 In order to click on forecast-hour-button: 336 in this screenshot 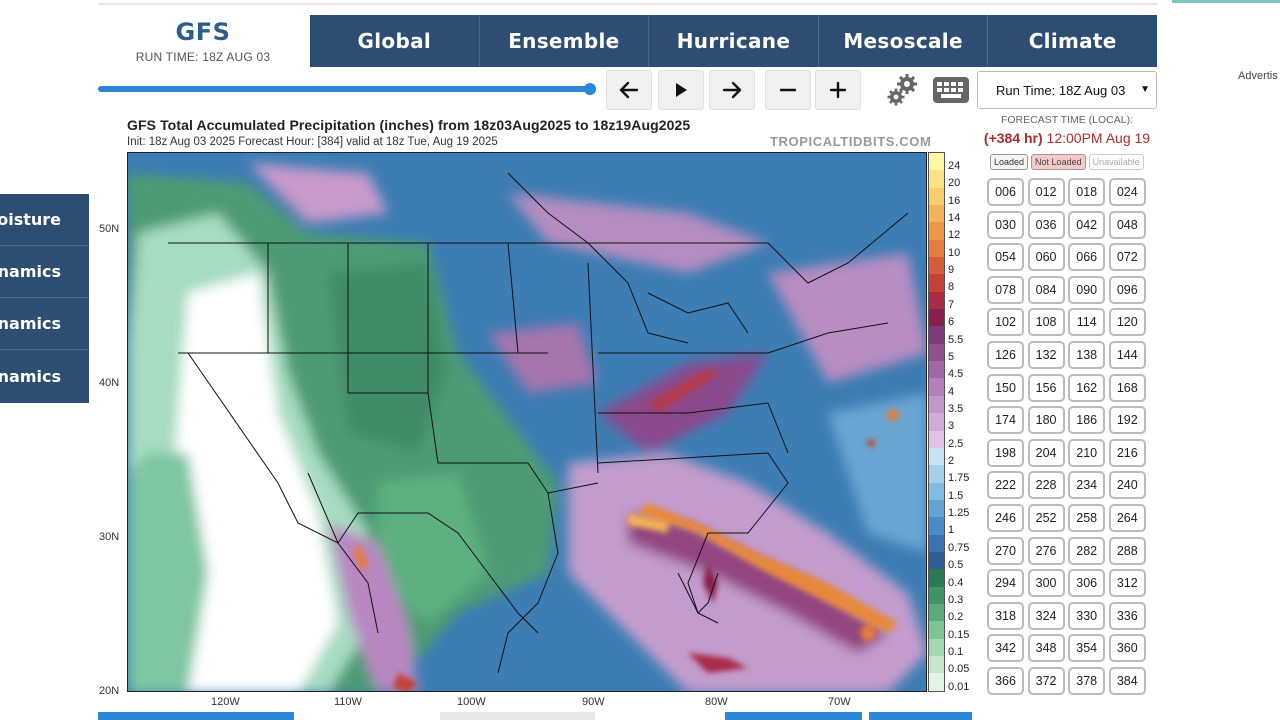, I will do `click(1127, 615)`.